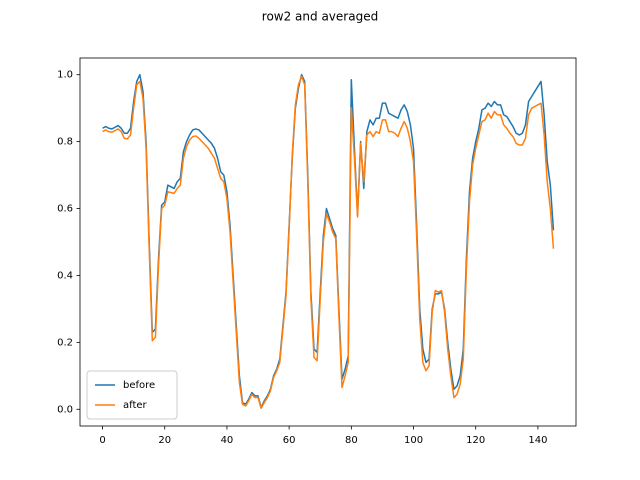 The height and width of the screenshot is (480, 640). I want to click on x-tick-label: 40, so click(227, 440).